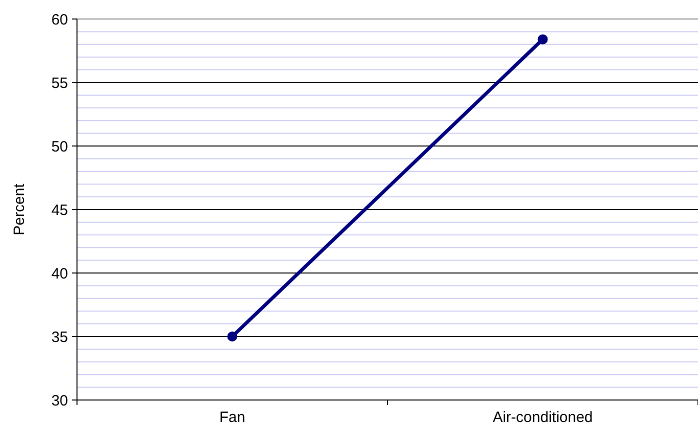 The width and height of the screenshot is (698, 437). What do you see at coordinates (59, 337) in the screenshot?
I see `y-tick-label: 35` at bounding box center [59, 337].